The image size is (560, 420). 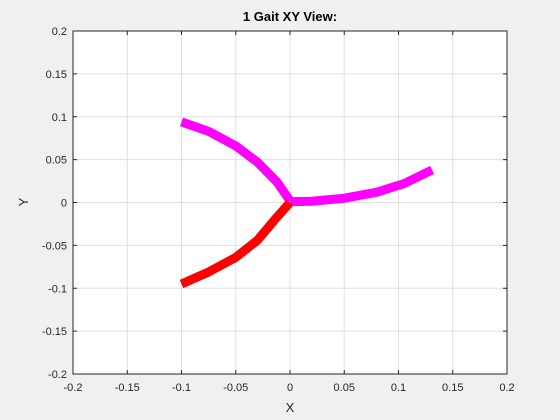 I want to click on y-tick-label: 0, so click(x=64, y=204).